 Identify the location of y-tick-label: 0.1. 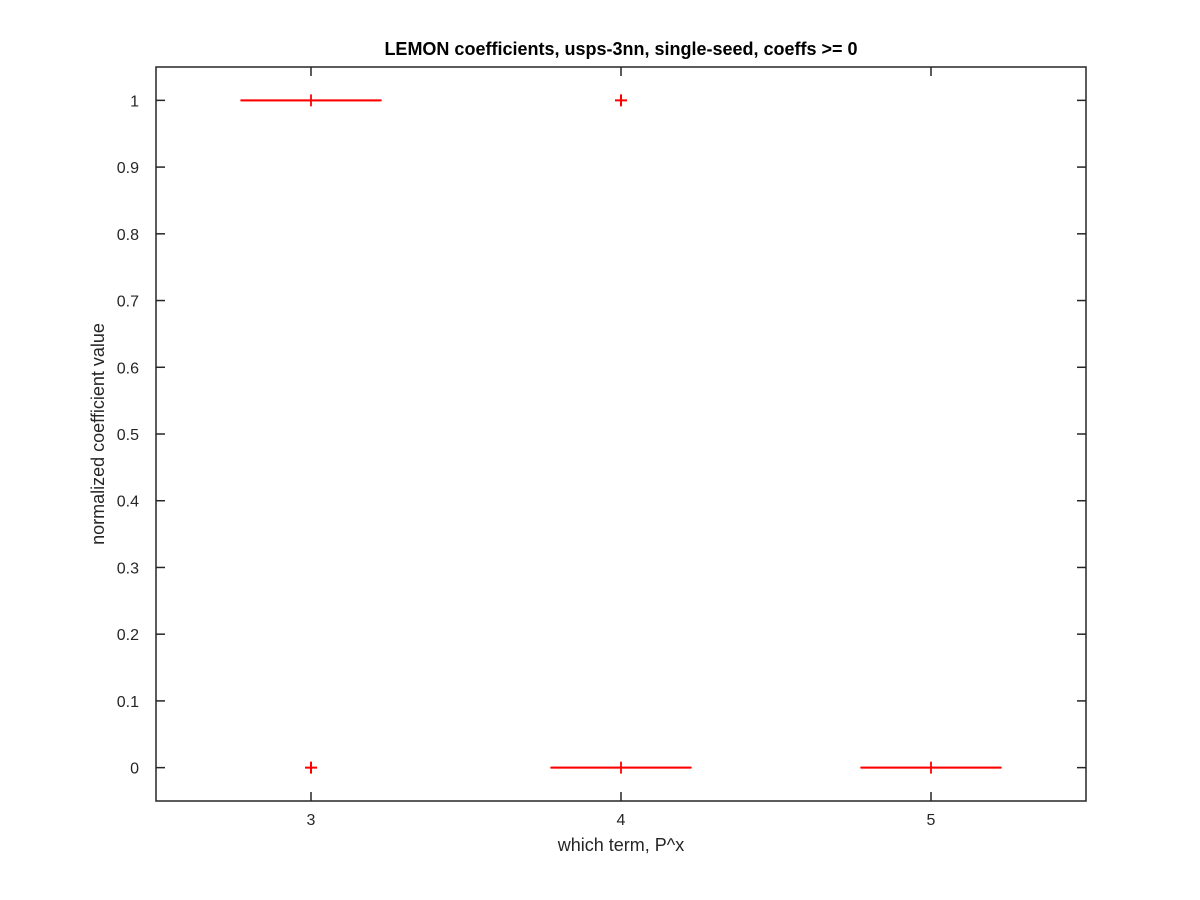
(128, 702).